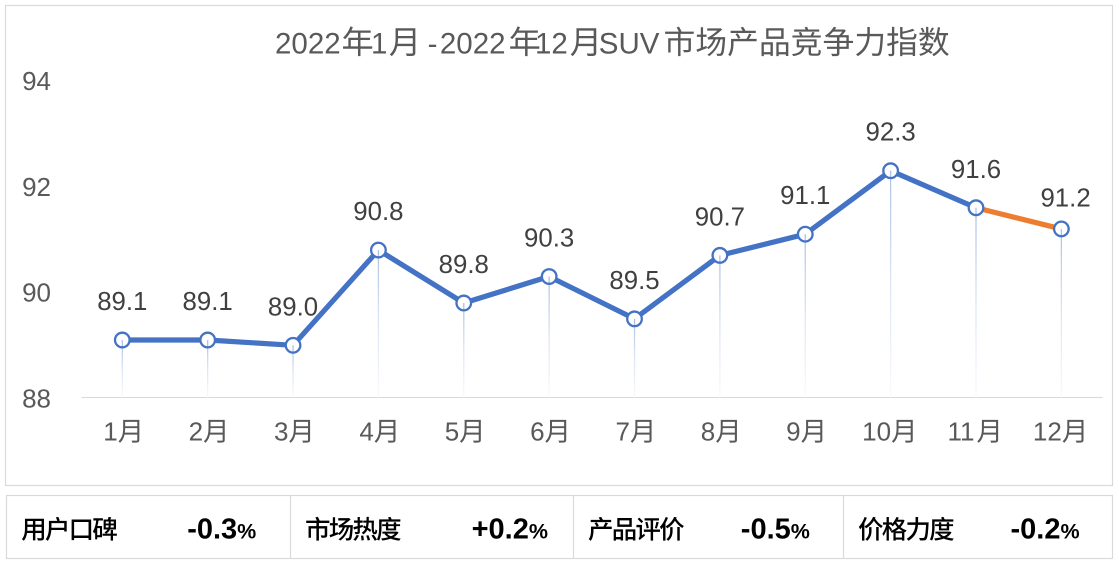 The width and height of the screenshot is (1119, 566). Describe the element at coordinates (976, 170) in the screenshot. I see `svg-text: 91.6` at that location.